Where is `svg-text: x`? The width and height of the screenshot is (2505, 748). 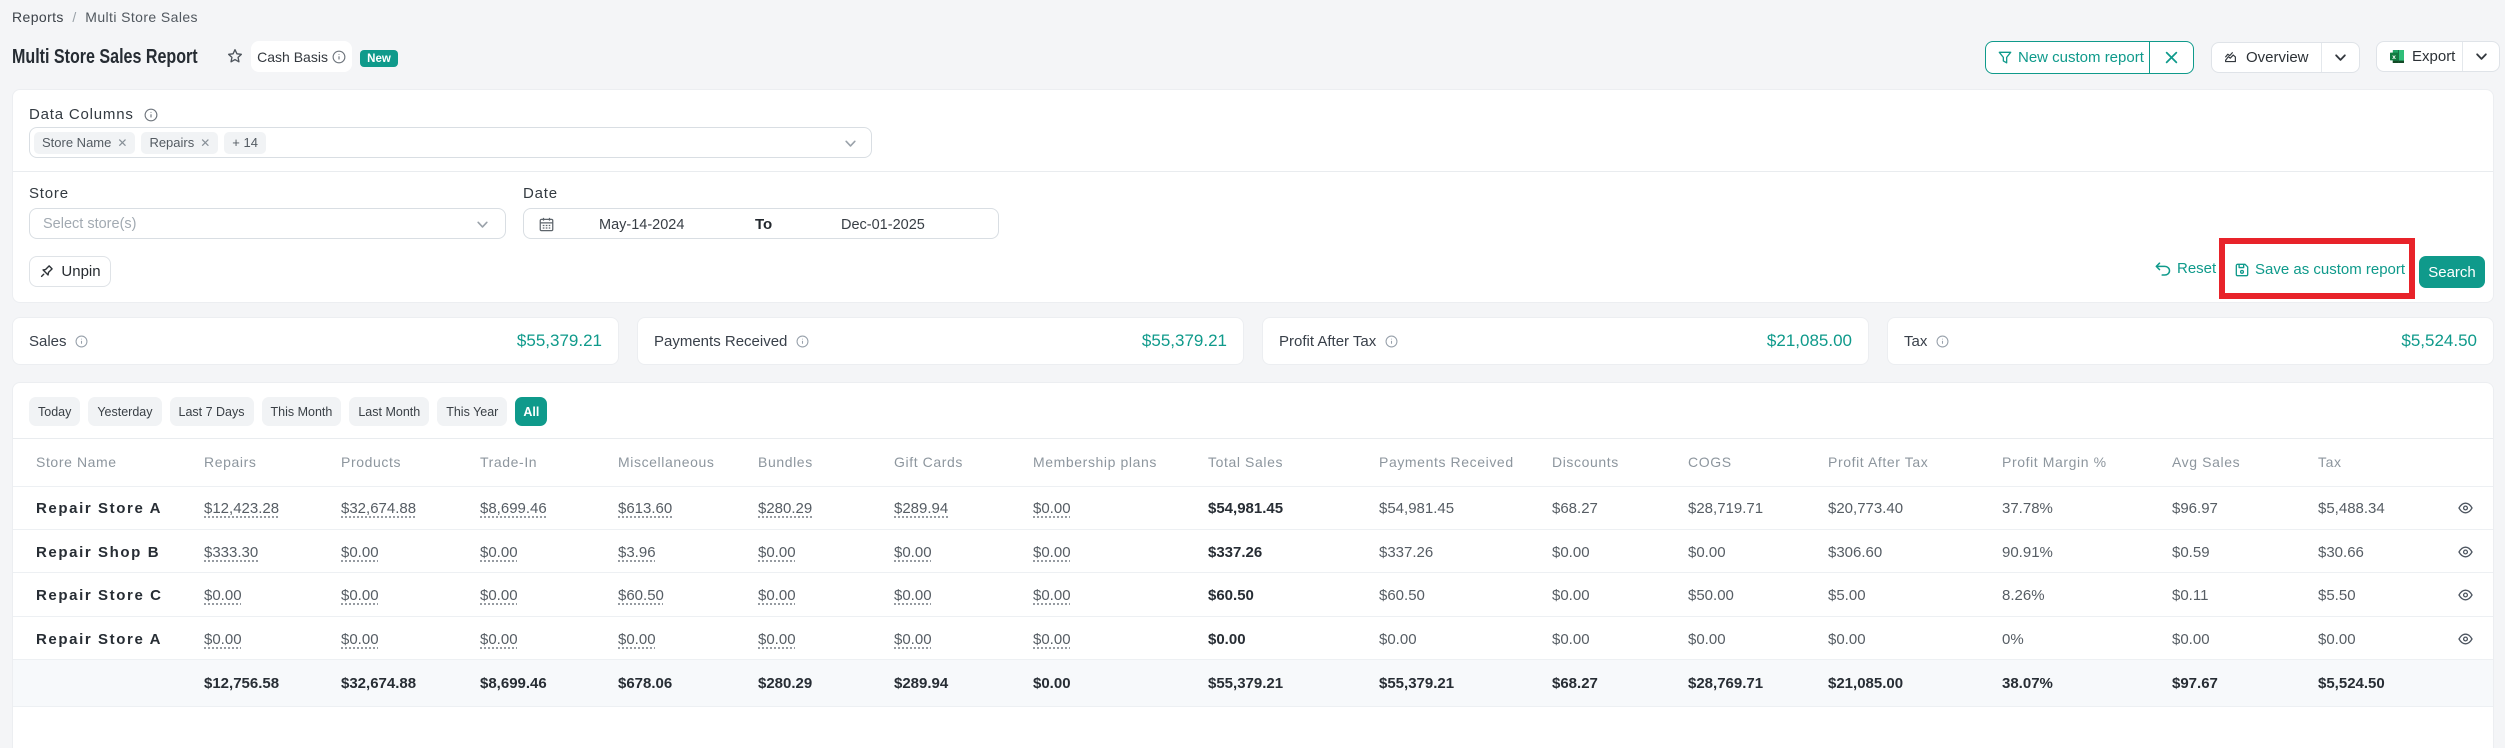
svg-text: x is located at coordinates (2394, 57).